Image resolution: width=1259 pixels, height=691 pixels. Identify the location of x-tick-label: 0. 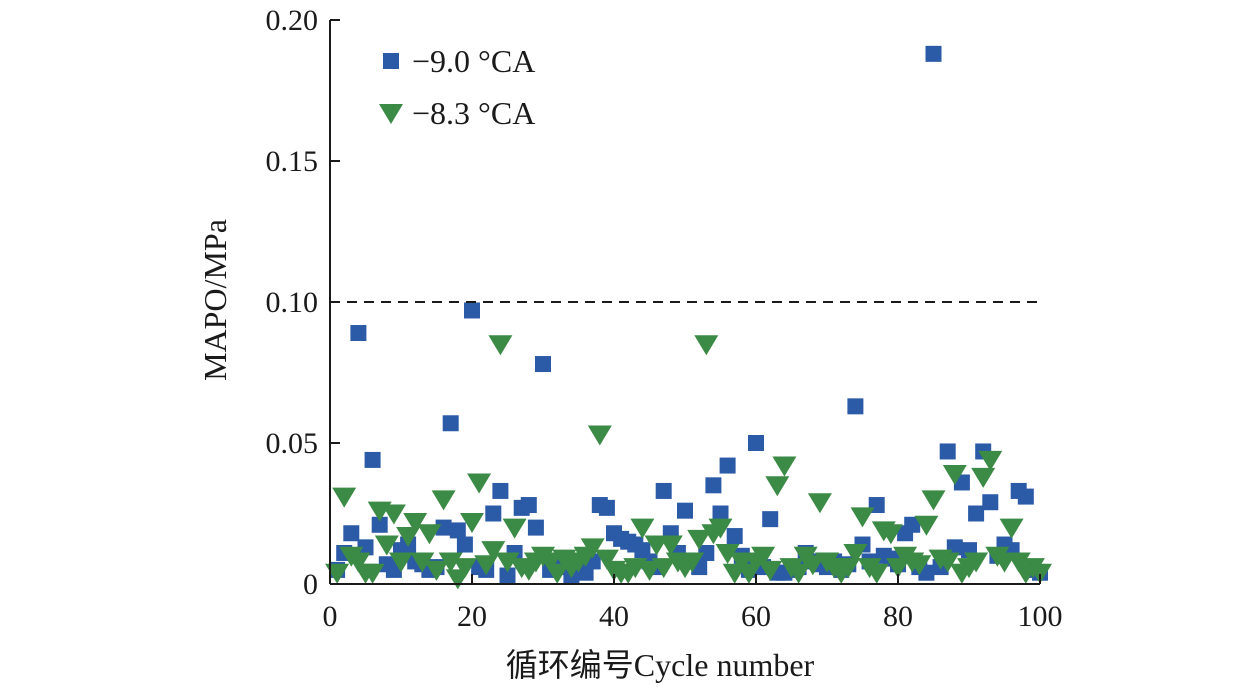
(330, 616).